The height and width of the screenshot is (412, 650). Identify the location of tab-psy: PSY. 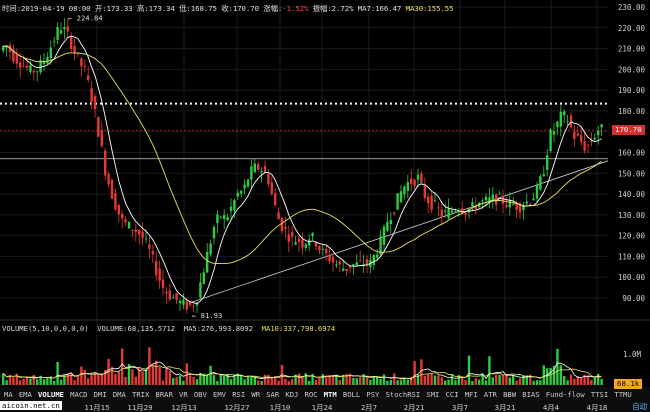
(373, 394).